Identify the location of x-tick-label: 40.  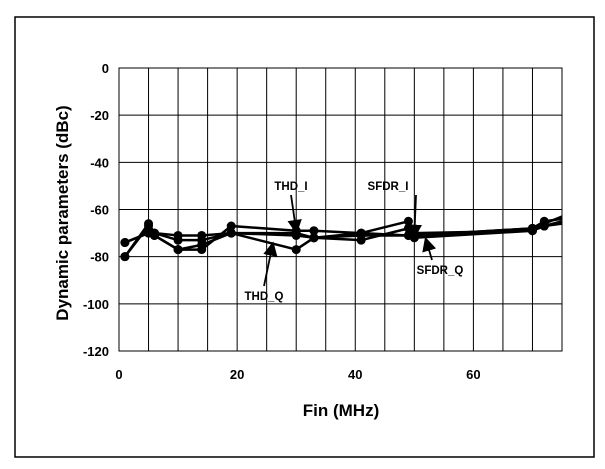
(355, 374).